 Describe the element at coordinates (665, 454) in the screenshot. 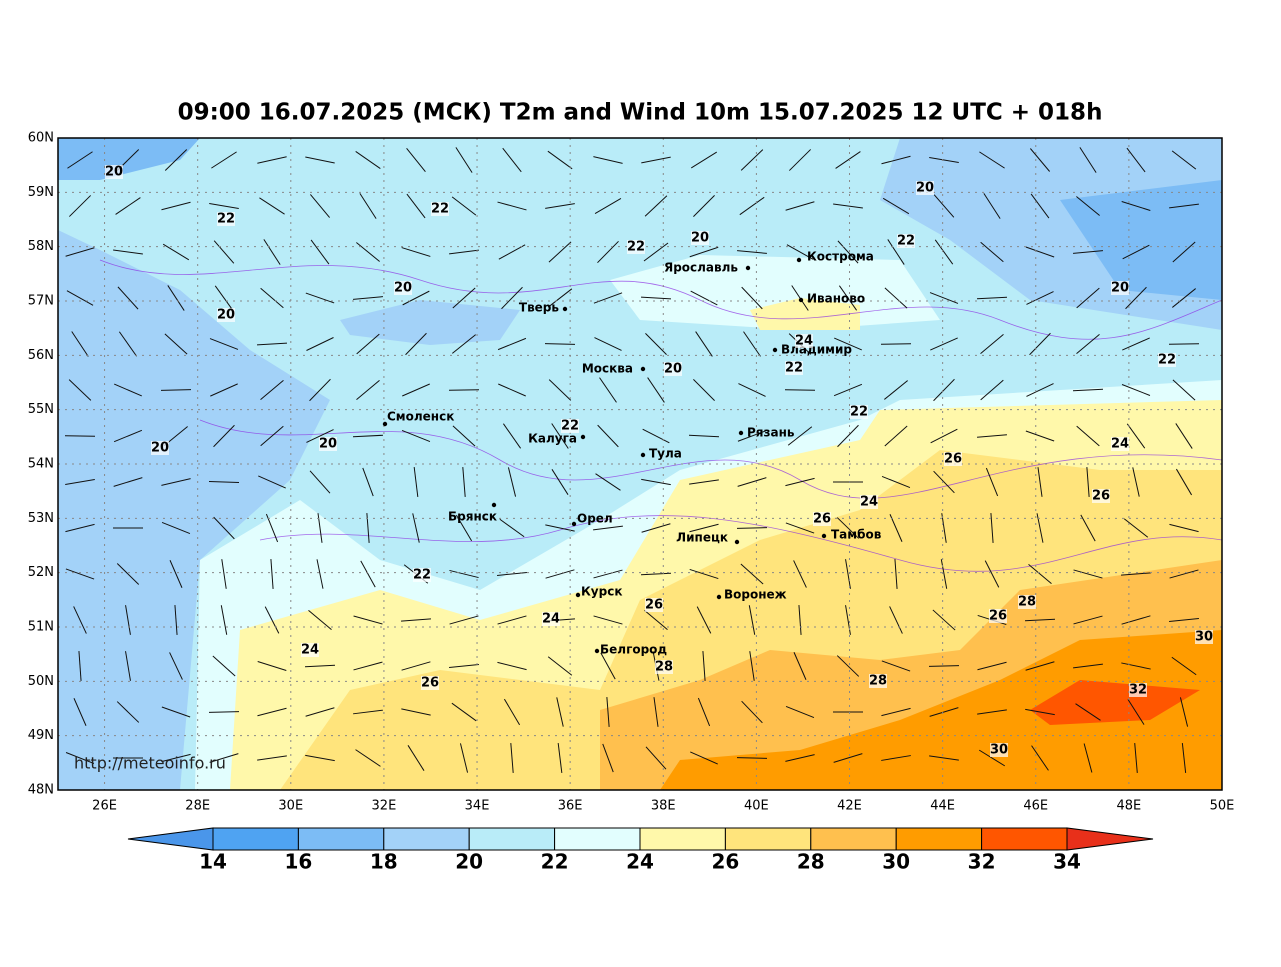

I see `city-label: Тула` at that location.